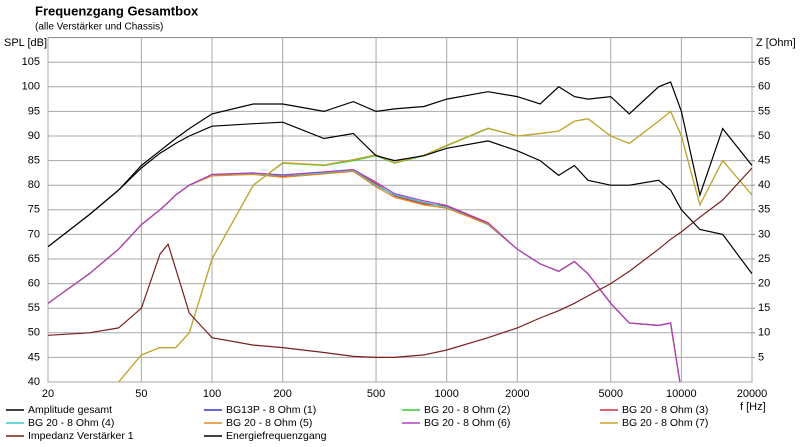 This screenshot has width=800, height=447. Describe the element at coordinates (269, 423) in the screenshot. I see `legend-label: BG 20 - 8 Ohm (5)` at that location.